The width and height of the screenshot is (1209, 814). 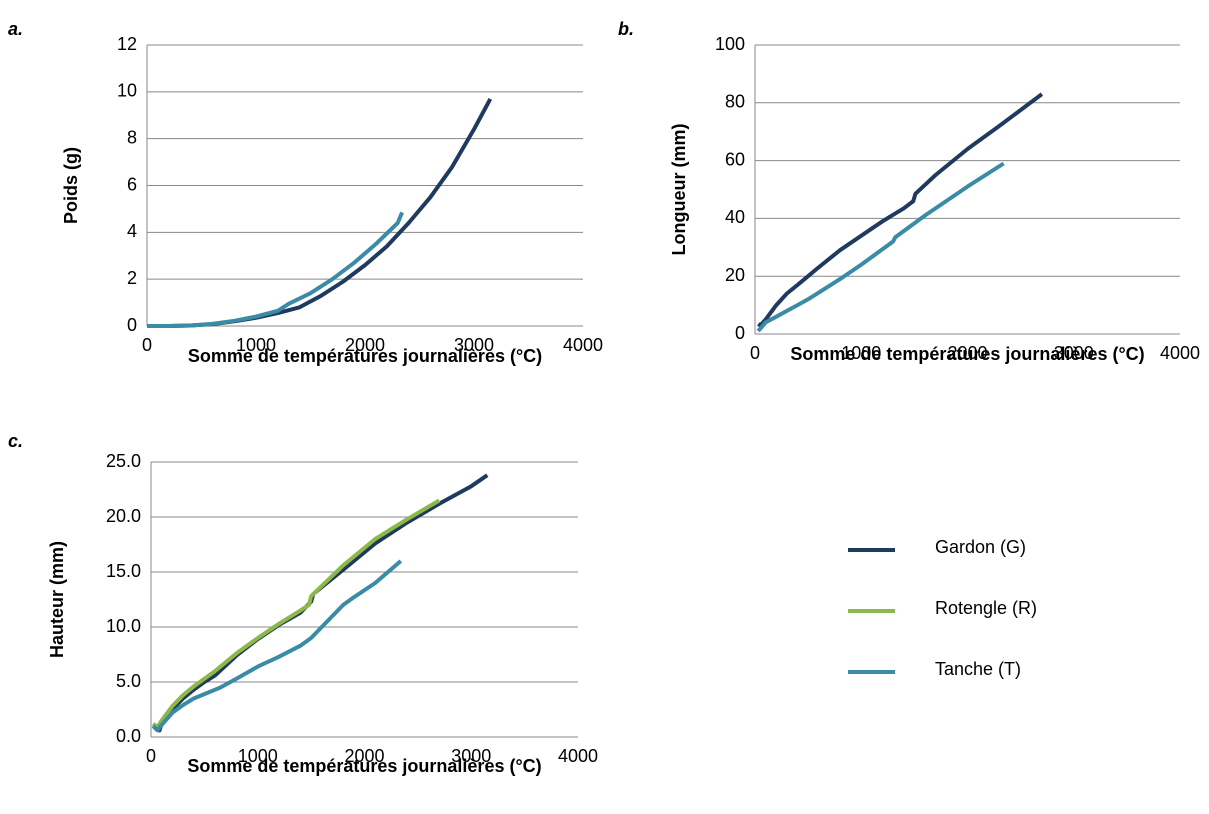 I want to click on y-tick-label: 25.0, so click(x=123, y=461).